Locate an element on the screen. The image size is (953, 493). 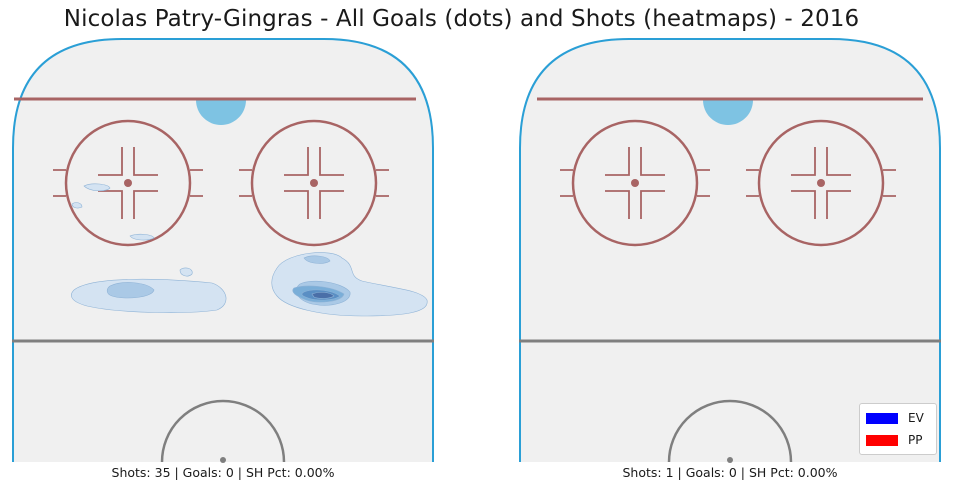
legend-swatch-pp is located at coordinates (882, 440).